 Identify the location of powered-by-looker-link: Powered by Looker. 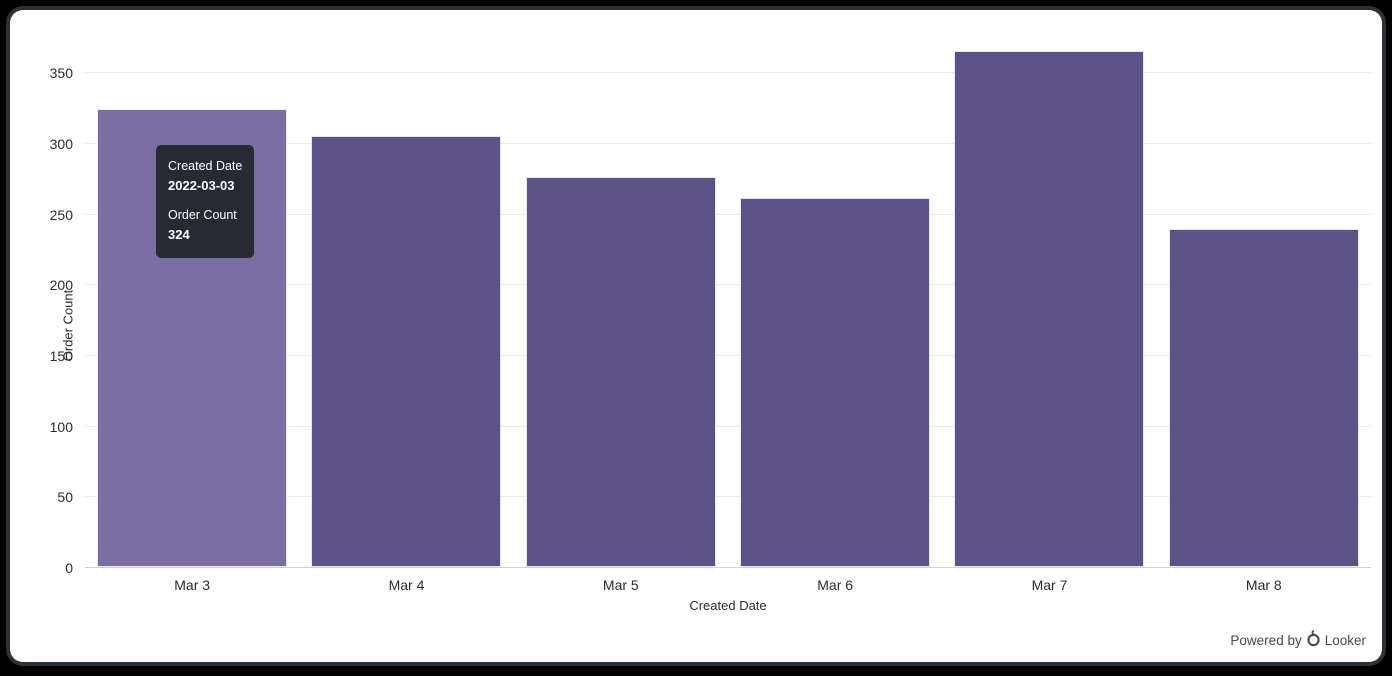
(1298, 640).